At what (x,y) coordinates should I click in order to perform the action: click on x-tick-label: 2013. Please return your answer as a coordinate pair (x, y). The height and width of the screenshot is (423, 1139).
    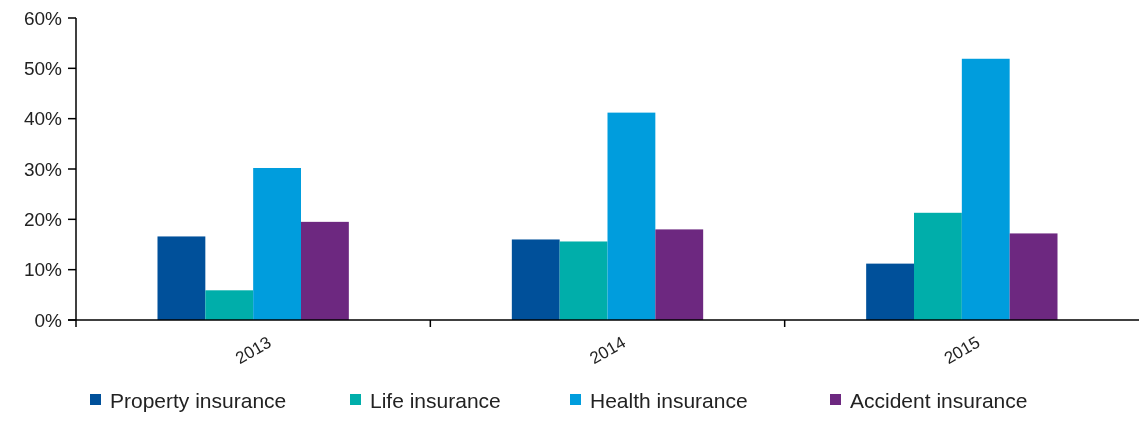
    Looking at the image, I should click on (253, 350).